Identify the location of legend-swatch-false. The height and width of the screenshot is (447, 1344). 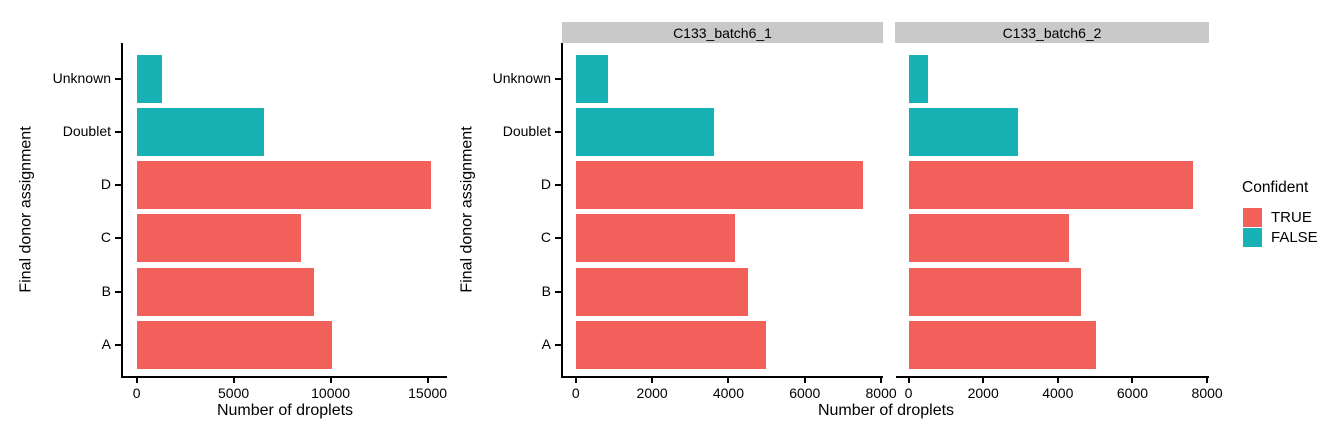
(1252, 237).